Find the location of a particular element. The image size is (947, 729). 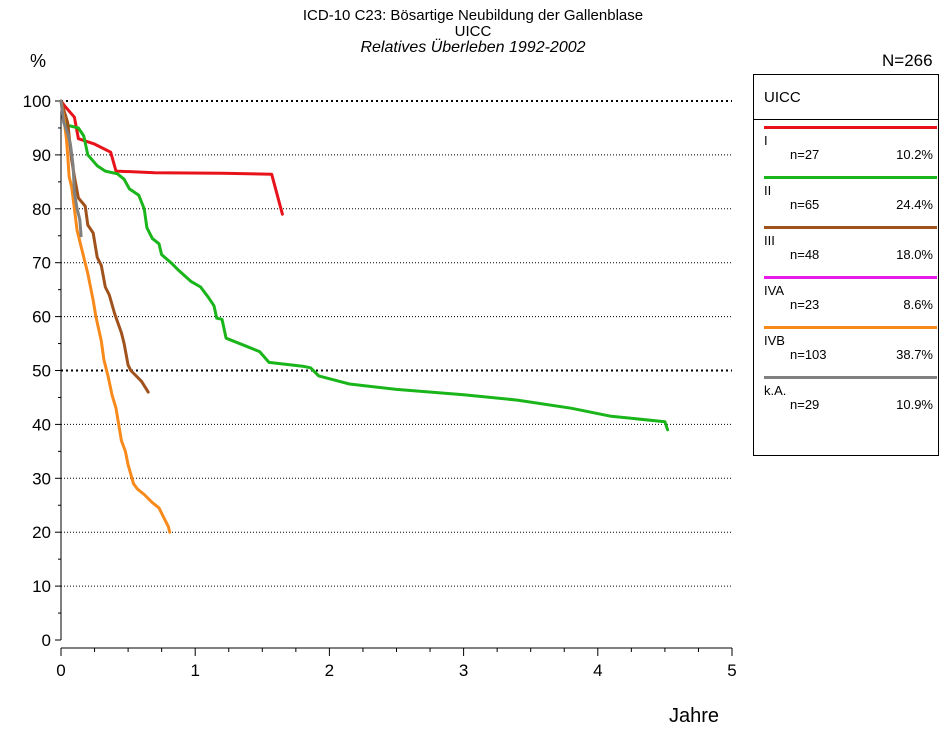

chart-subtitle: UICC is located at coordinates (473, 31).